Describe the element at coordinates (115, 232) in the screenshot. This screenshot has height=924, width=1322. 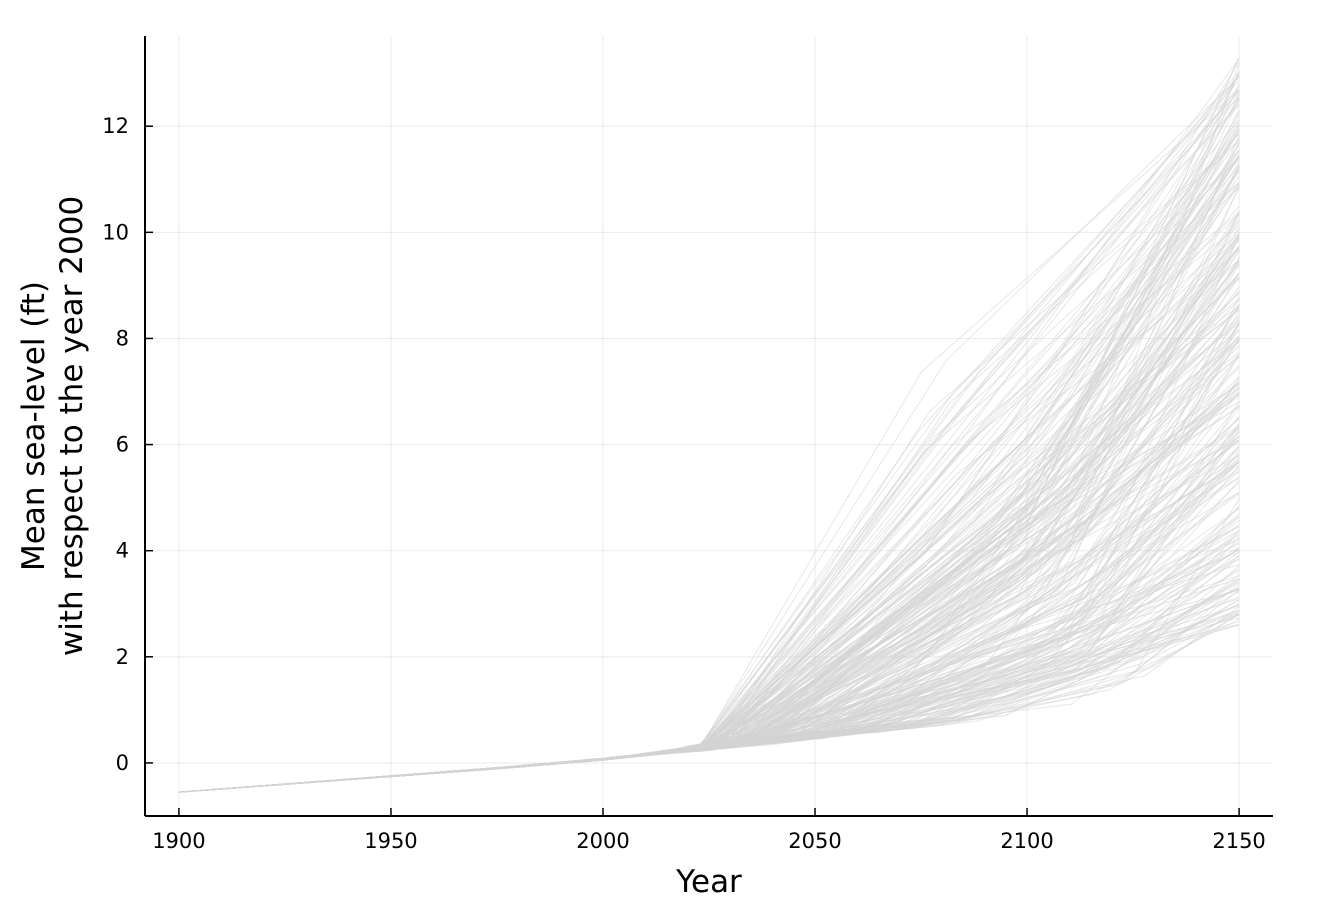
I see `y-tick-label: 10` at that location.